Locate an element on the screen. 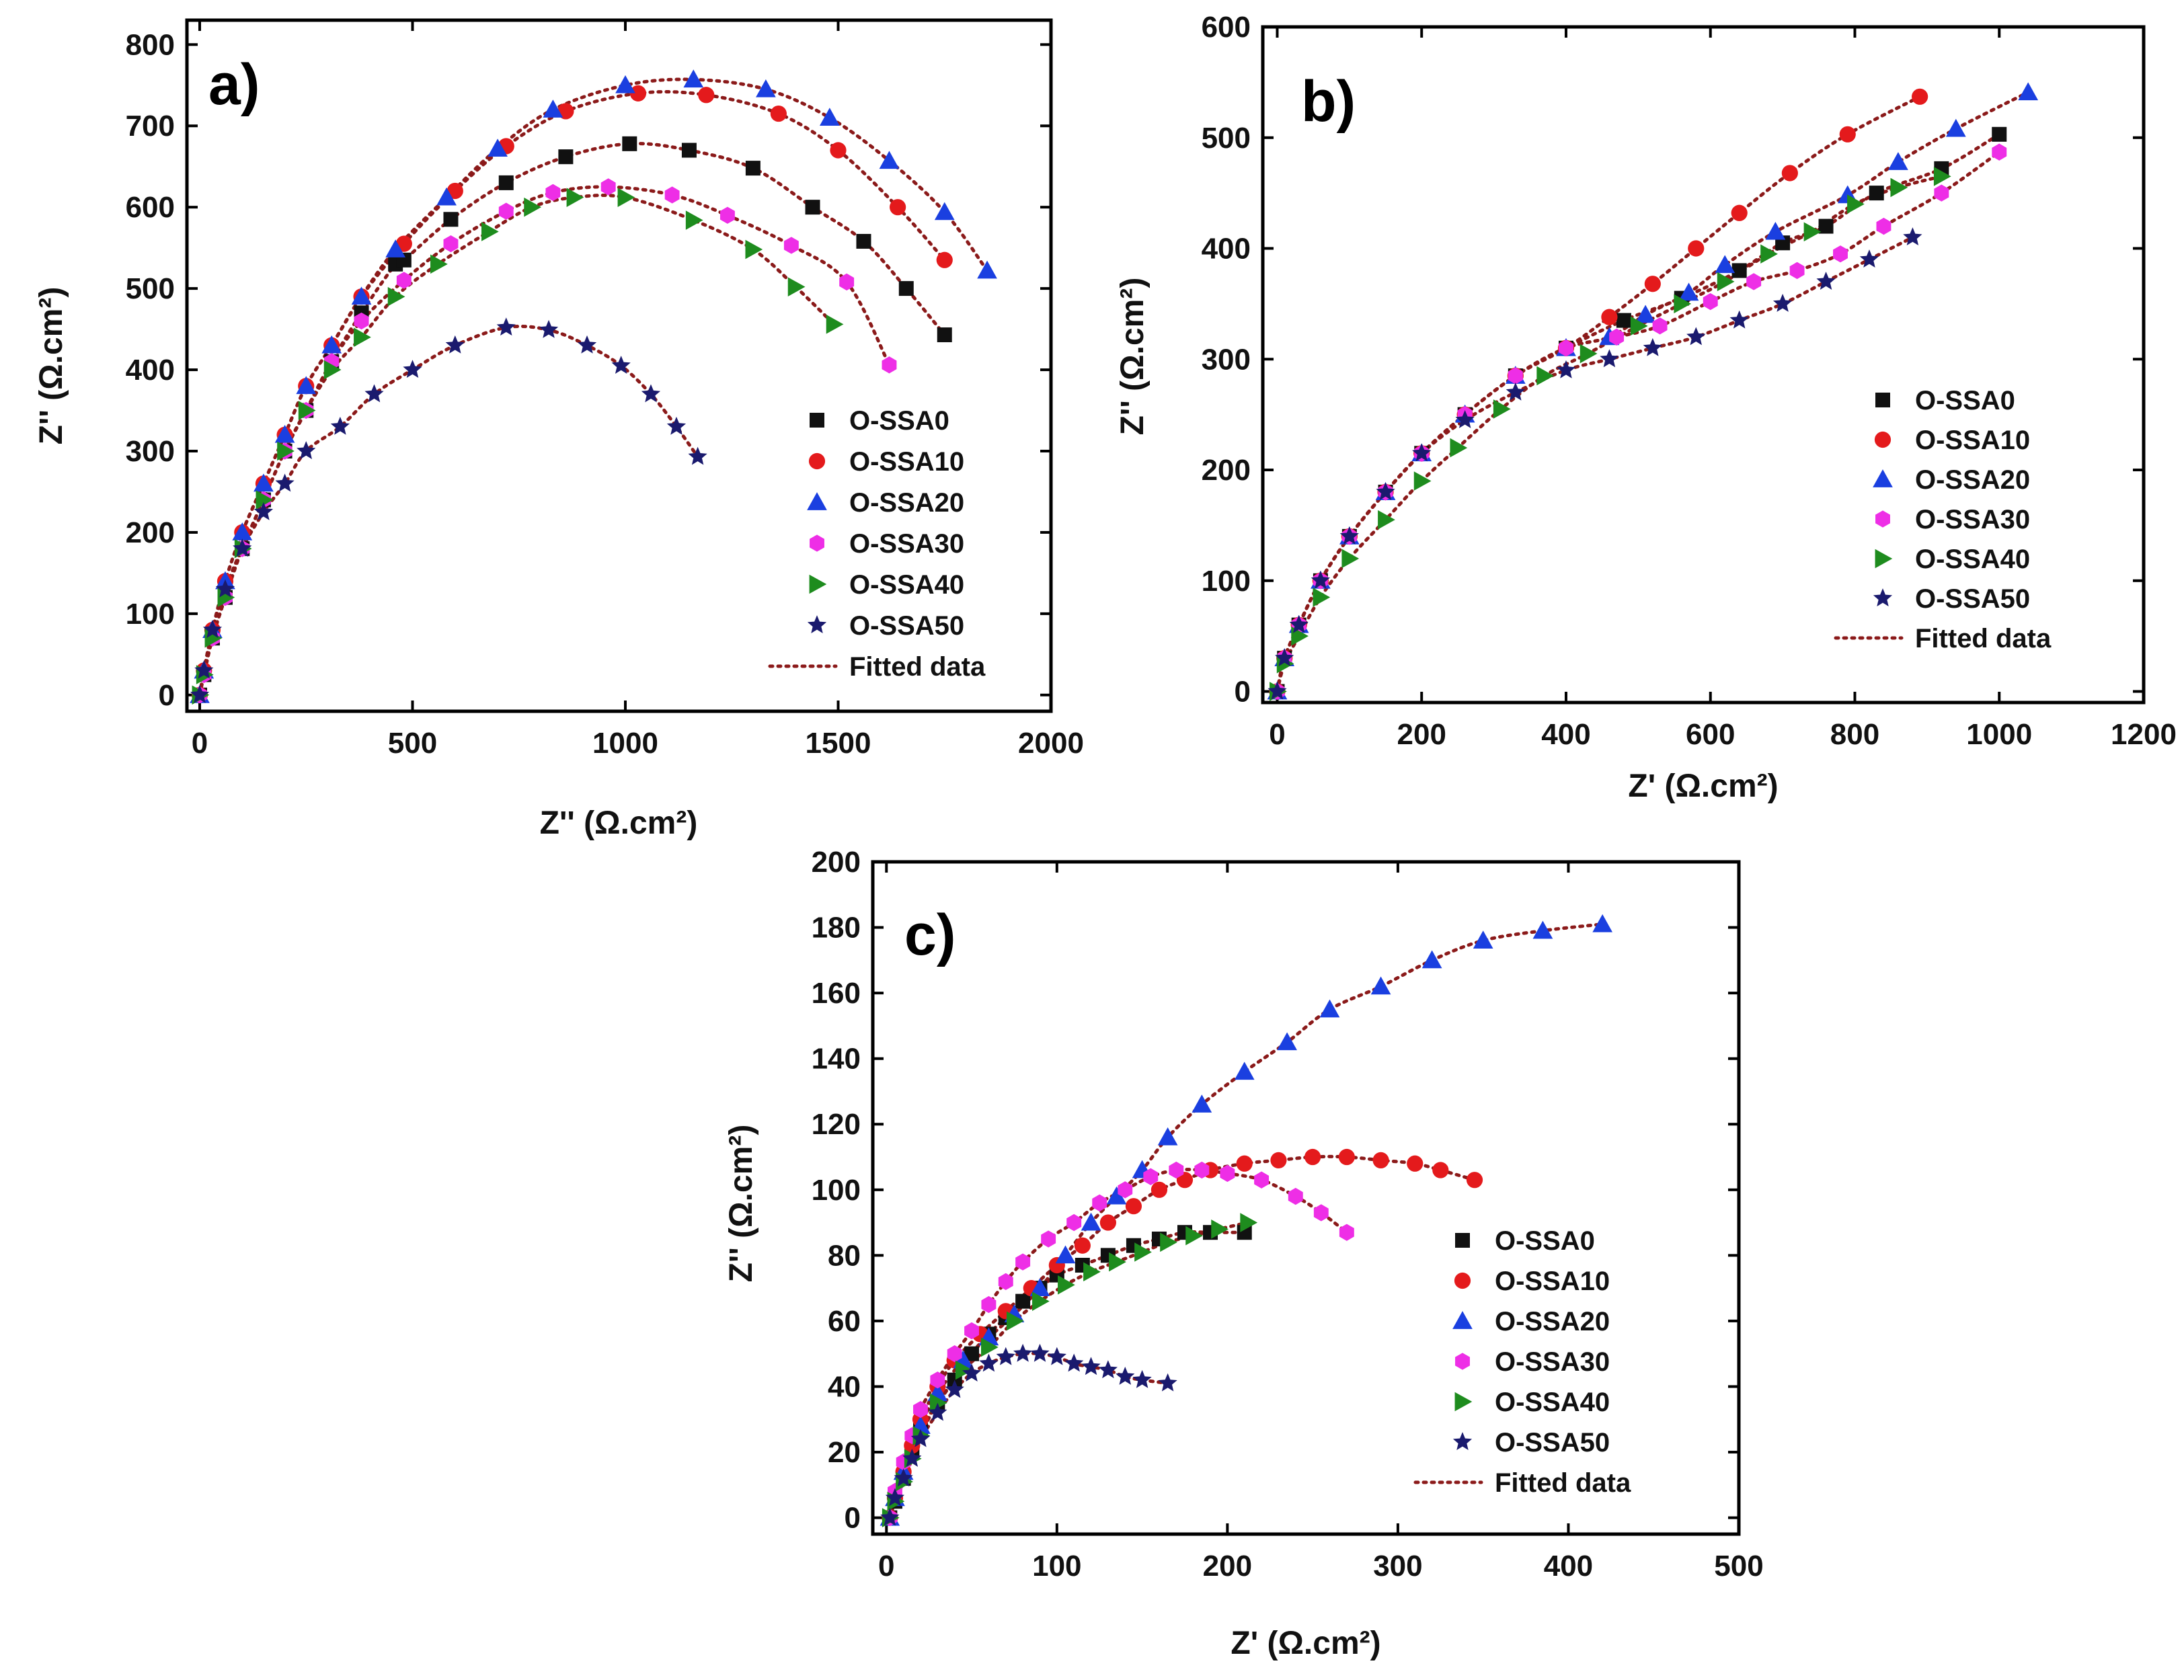  y-tick-label: 200 is located at coordinates (837, 863).